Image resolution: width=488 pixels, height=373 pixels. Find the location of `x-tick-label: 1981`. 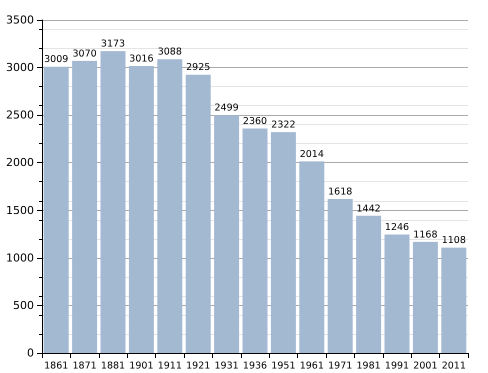

x-tick-label: 1981 is located at coordinates (368, 366).